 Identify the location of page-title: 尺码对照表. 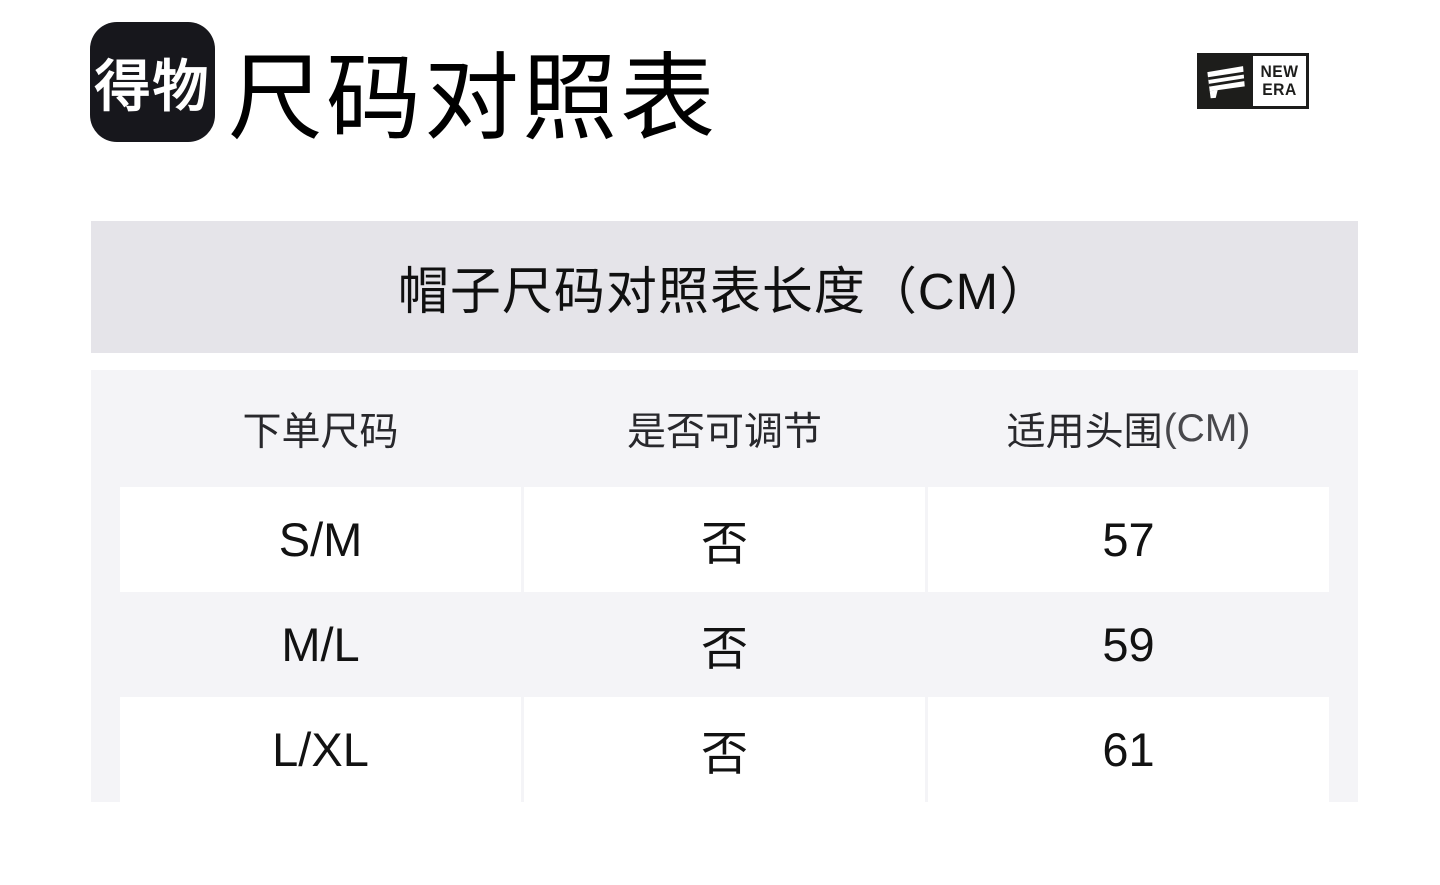
(473, 99).